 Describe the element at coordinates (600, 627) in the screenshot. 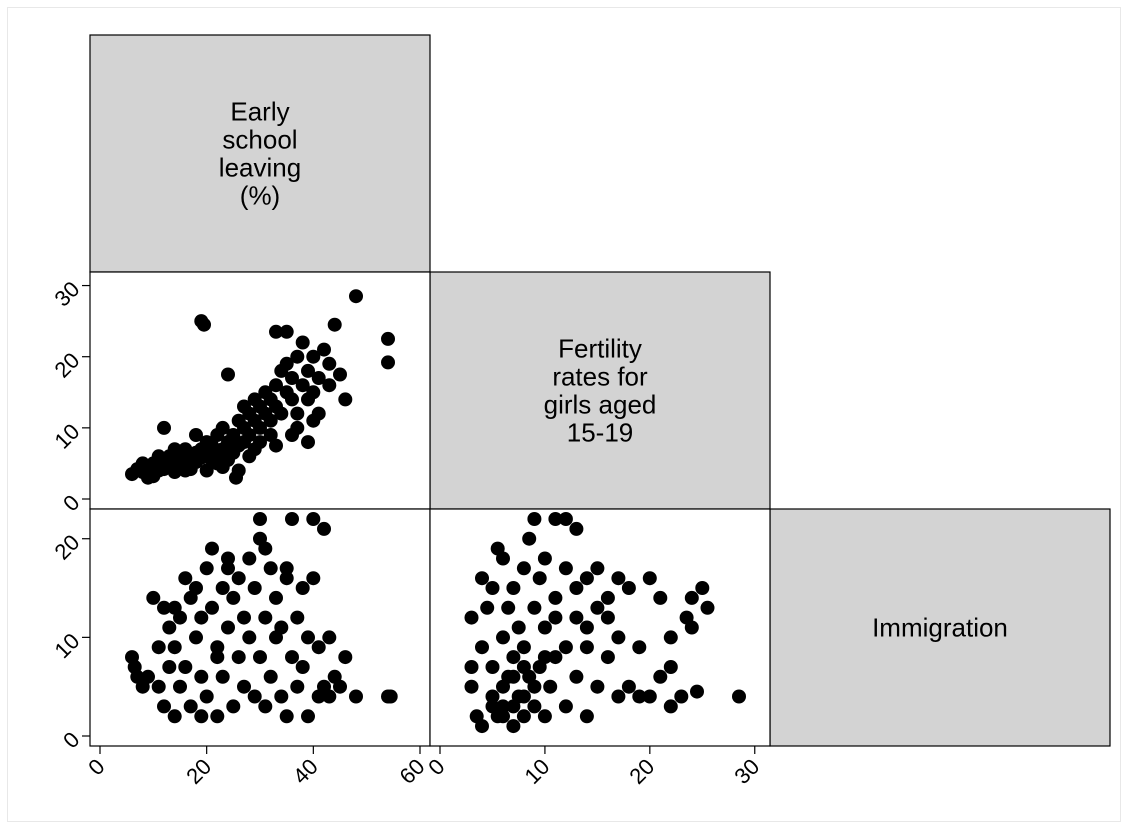

I see `panel-fert-vs-immig` at that location.